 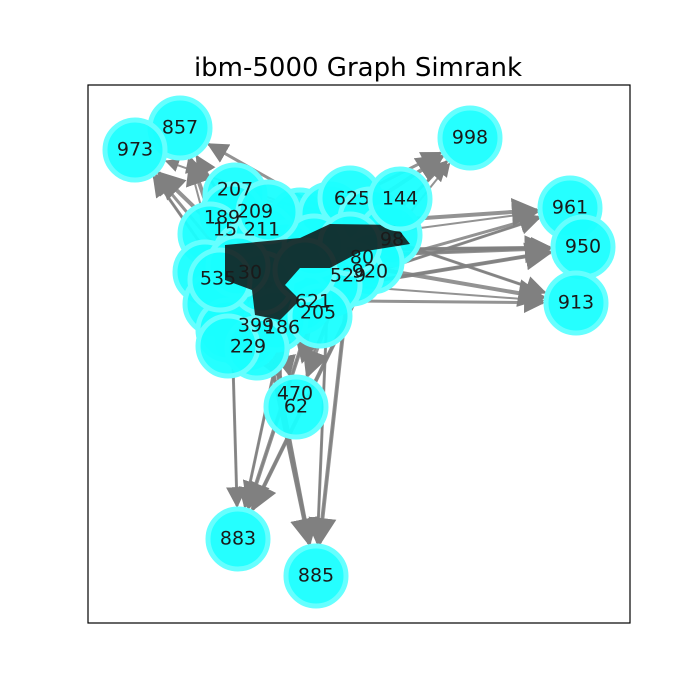 What do you see at coordinates (370, 272) in the screenshot?
I see `cluster-label-920: 920` at bounding box center [370, 272].